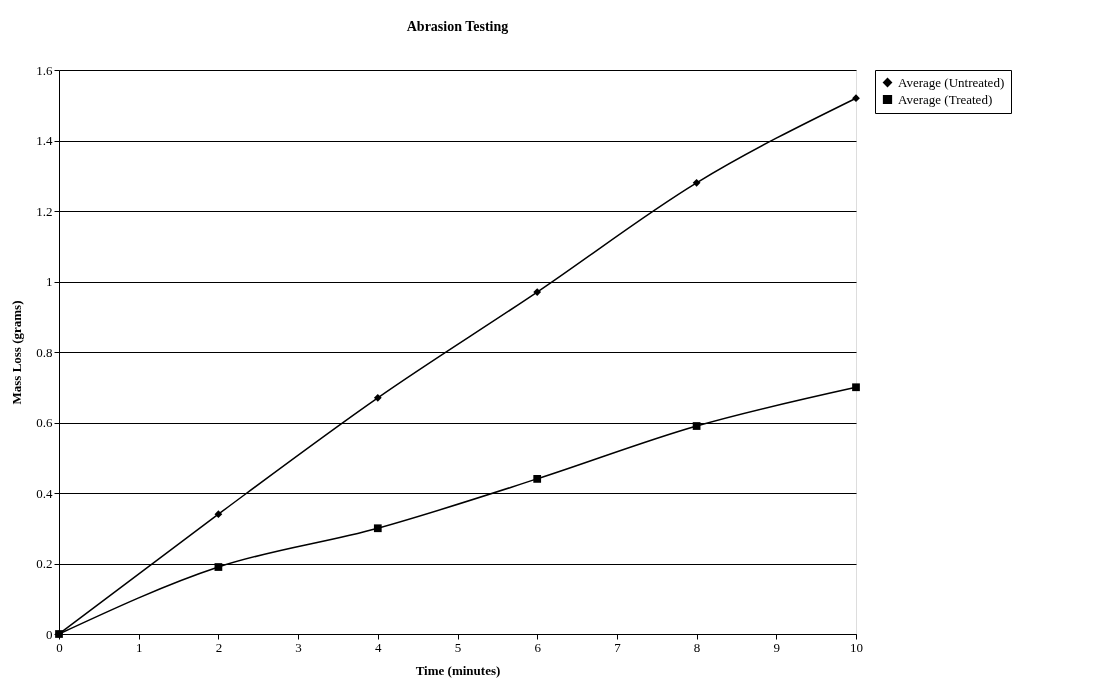 The image size is (1115, 687). I want to click on y-tick-label: 0.2, so click(44, 563).